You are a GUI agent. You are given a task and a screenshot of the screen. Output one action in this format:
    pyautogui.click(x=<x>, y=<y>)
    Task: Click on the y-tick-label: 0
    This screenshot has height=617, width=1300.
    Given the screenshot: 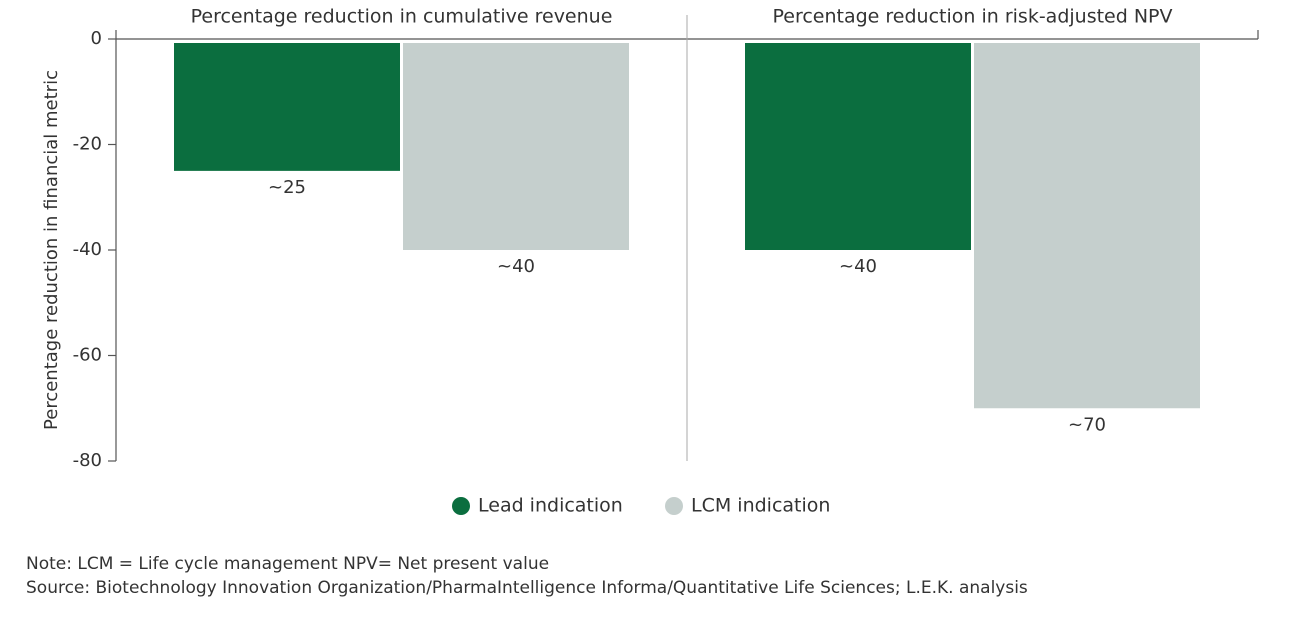 What is the action you would take?
    pyautogui.click(x=96, y=38)
    